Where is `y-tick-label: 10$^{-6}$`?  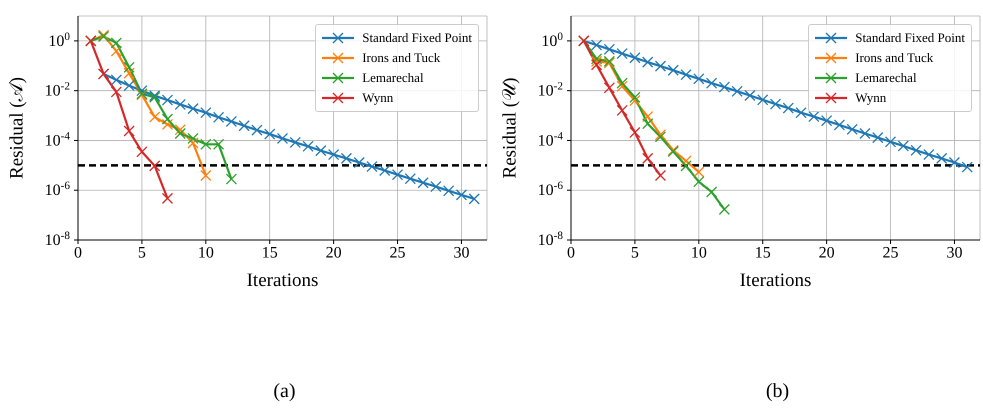
y-tick-label: 10$^{-6}$ is located at coordinates (57, 190).